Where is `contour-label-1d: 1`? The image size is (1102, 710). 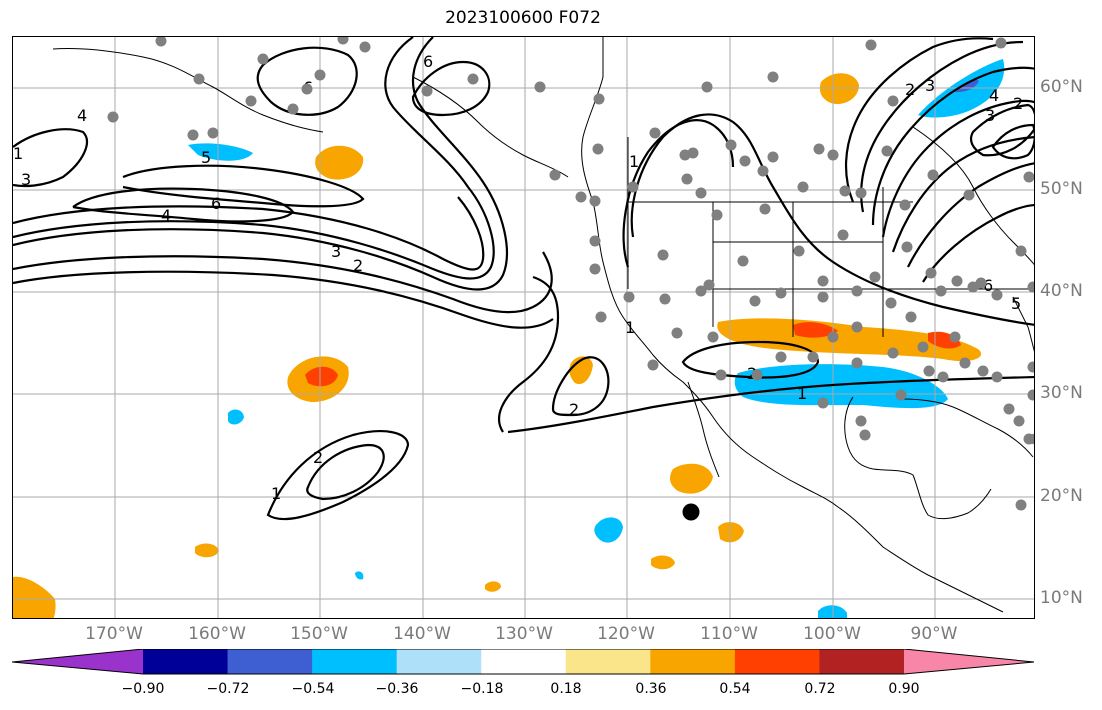
contour-label-1d: 1 is located at coordinates (634, 161).